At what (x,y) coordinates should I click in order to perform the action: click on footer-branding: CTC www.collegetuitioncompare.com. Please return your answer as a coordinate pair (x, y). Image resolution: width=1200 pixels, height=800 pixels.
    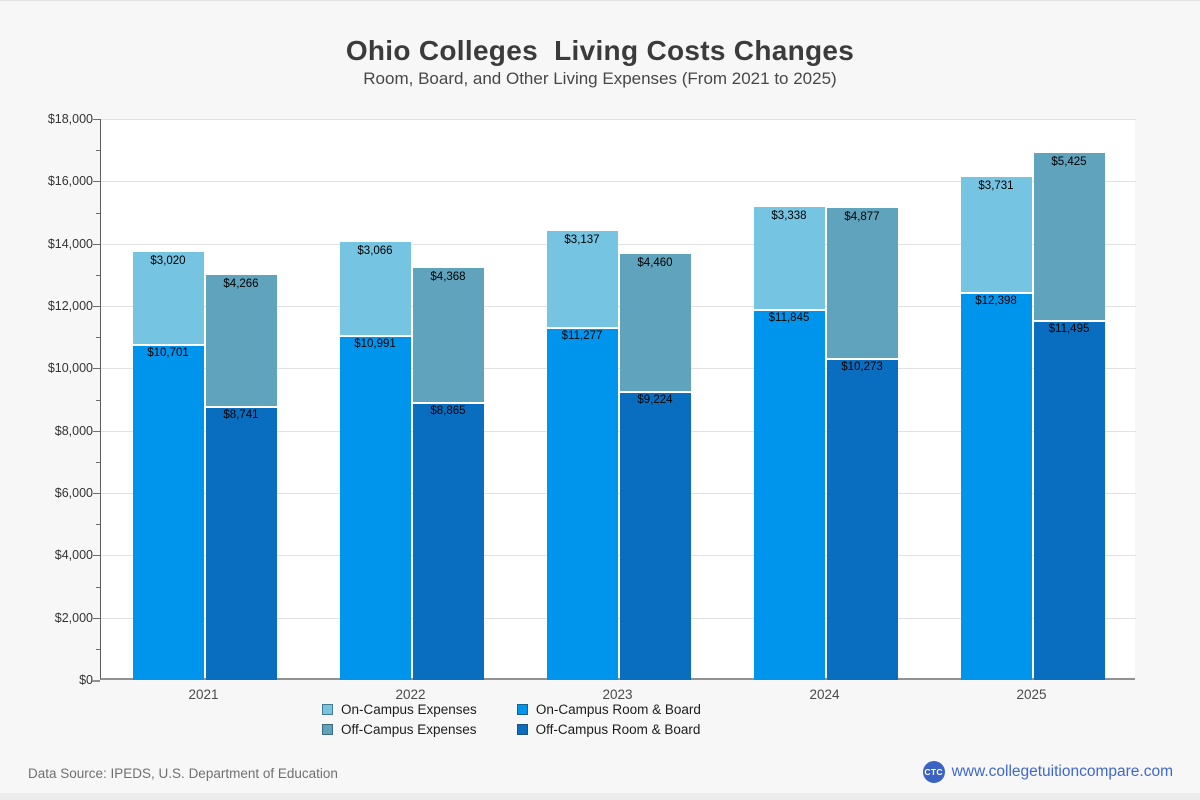
    Looking at the image, I should click on (1047, 772).